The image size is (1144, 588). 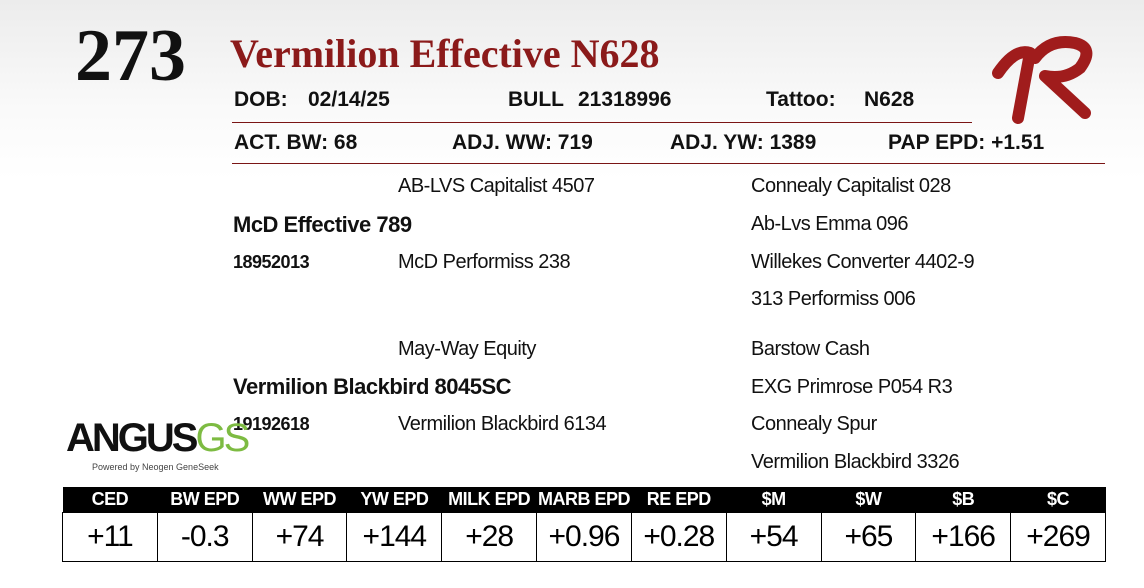 What do you see at coordinates (496, 186) in the screenshot?
I see `sire-sire: AB-LVS Capitalist 4507` at bounding box center [496, 186].